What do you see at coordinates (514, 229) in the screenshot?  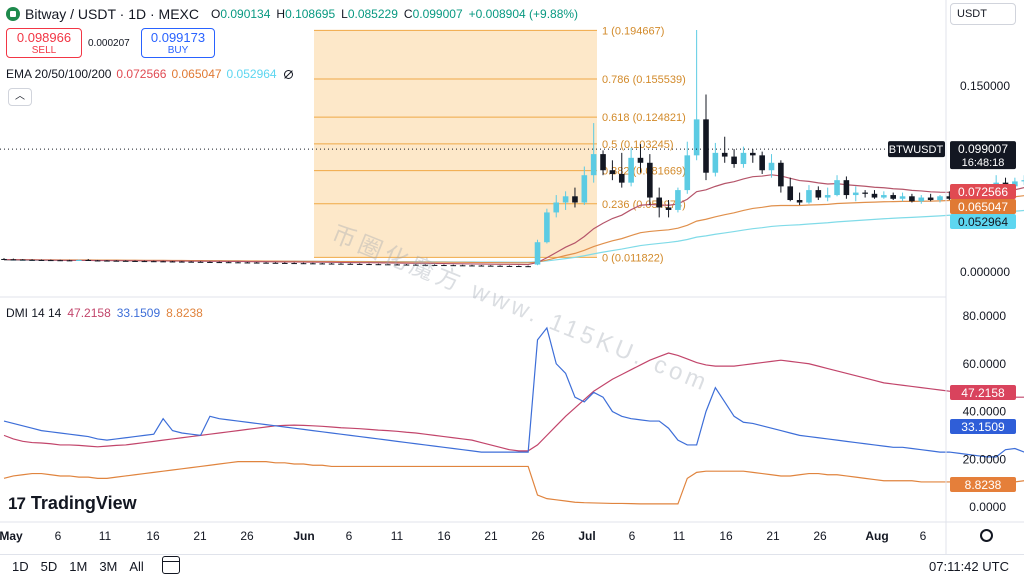 I see `ema50-line` at bounding box center [514, 229].